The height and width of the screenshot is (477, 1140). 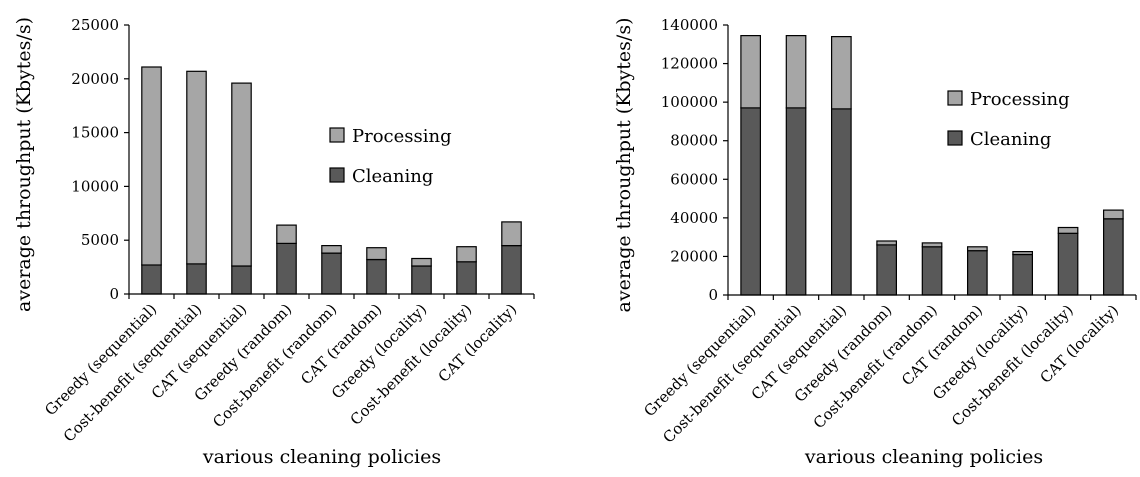 What do you see at coordinates (694, 141) in the screenshot?
I see `y-tick-label-4: 80000` at bounding box center [694, 141].